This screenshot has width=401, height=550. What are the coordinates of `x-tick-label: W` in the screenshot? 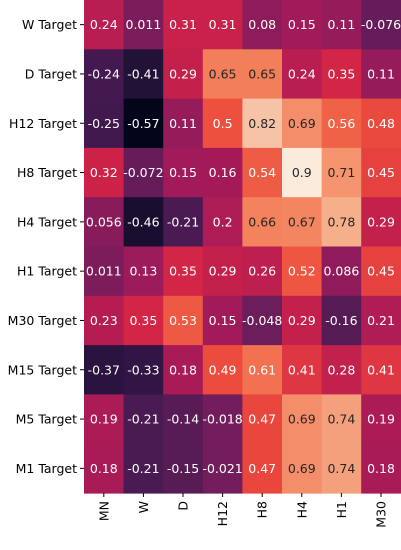 It's located at (143, 507).